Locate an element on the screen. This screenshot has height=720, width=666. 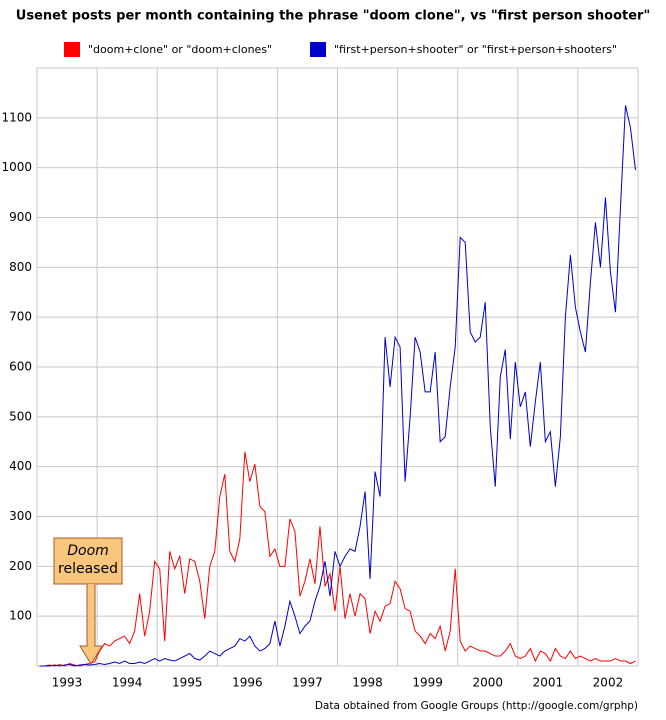
y-tick-label: 300 is located at coordinates (20, 516).